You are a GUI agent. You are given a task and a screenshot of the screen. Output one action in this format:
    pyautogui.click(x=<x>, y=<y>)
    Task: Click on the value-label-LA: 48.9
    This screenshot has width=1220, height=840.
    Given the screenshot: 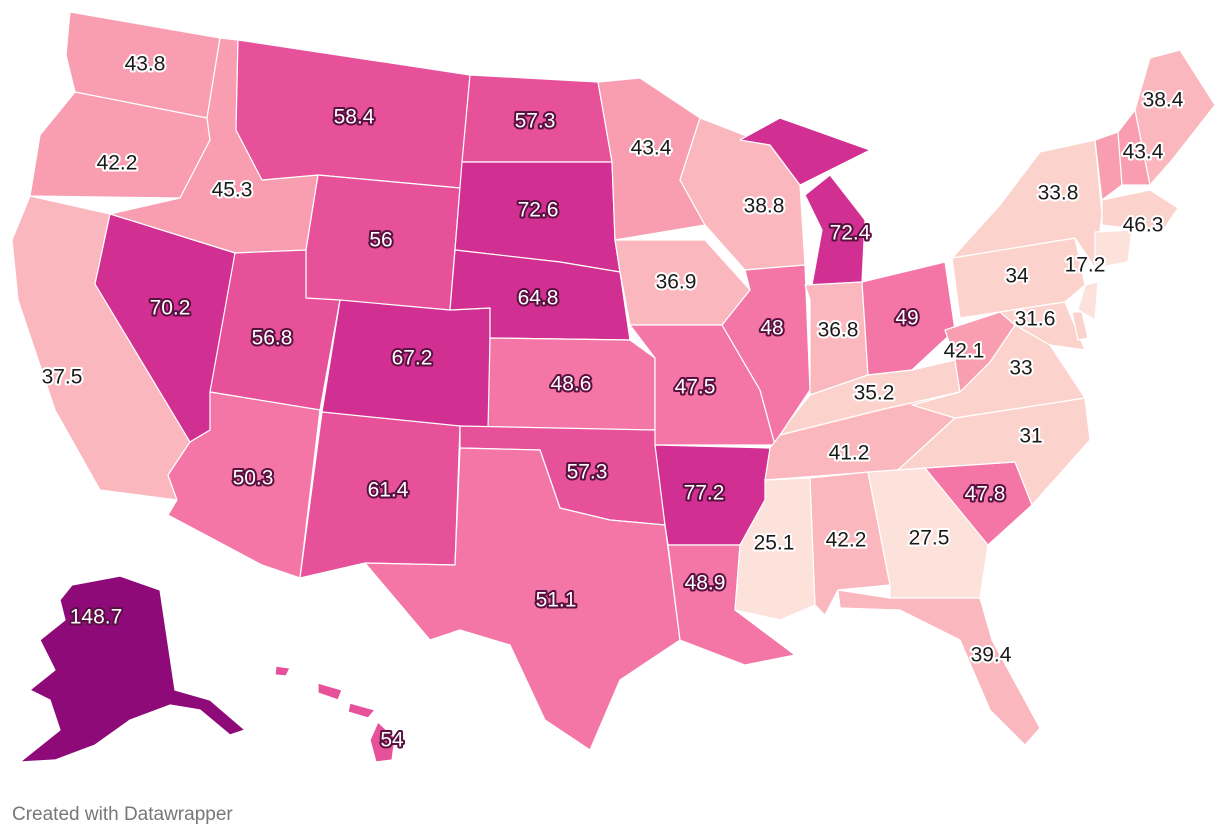 What is the action you would take?
    pyautogui.click(x=705, y=583)
    